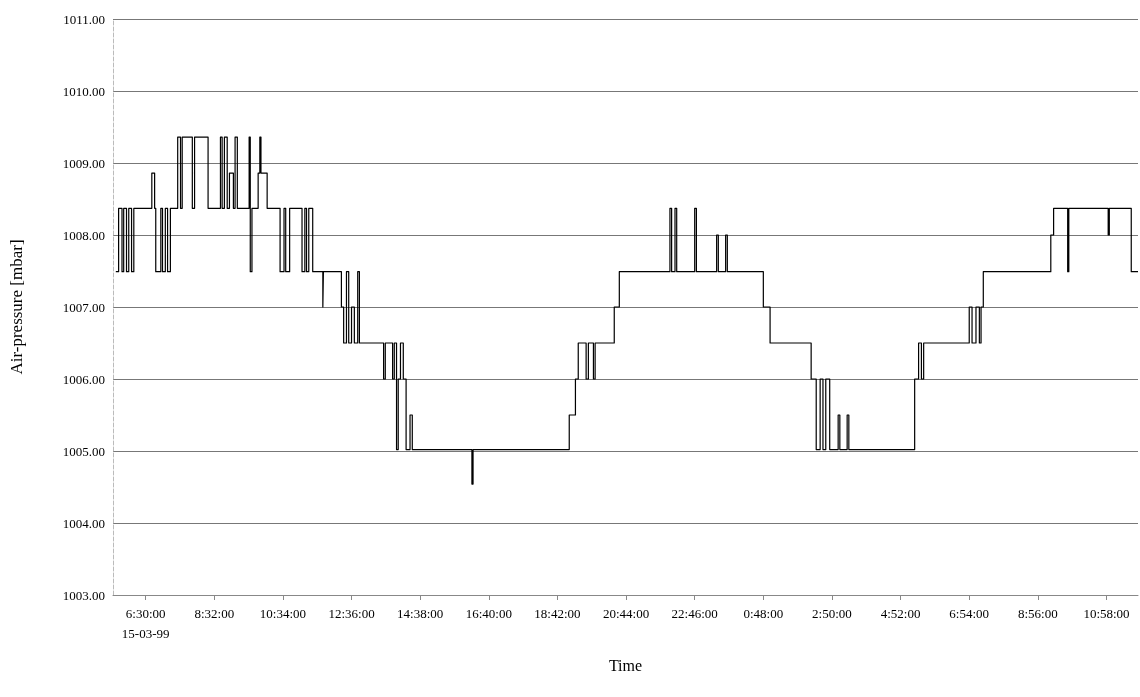 Image resolution: width=1140 pixels, height=697 pixels. I want to click on x-tick-label: 0:48:00, so click(763, 613).